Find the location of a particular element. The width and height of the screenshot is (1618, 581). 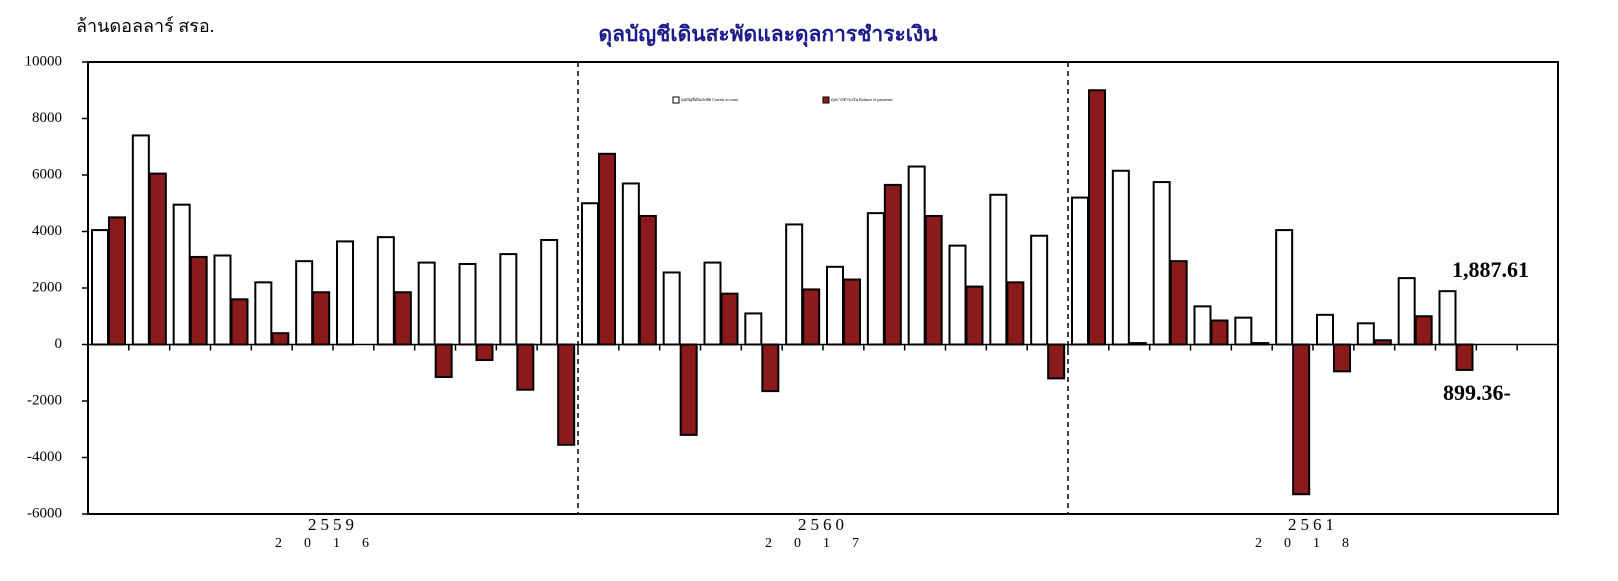

y-tick-label: -6000 is located at coordinates (44, 513).